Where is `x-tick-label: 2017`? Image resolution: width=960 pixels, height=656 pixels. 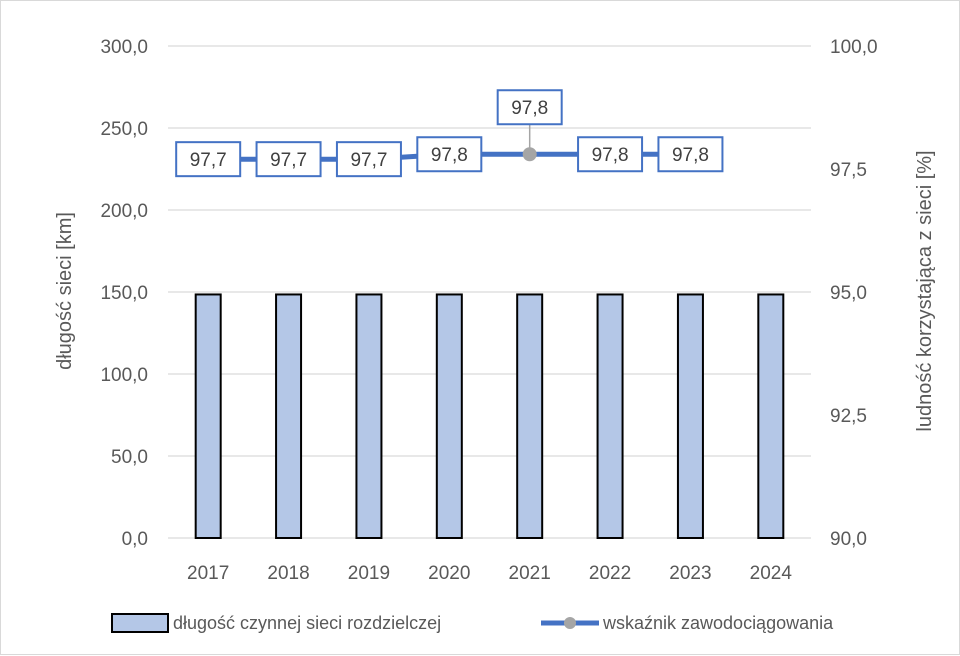 x-tick-label: 2017 is located at coordinates (208, 573).